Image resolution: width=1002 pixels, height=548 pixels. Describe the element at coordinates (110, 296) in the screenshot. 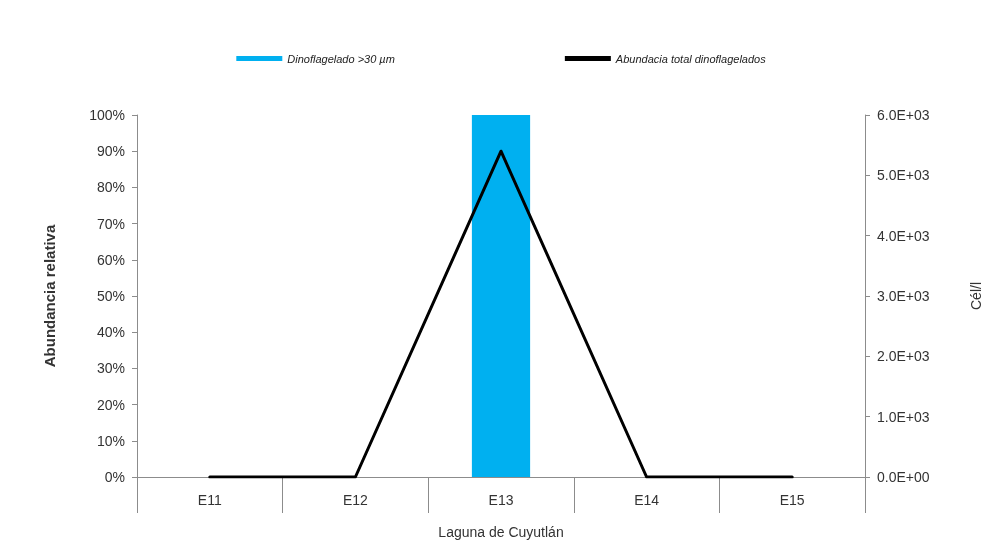

I see `y-tick-label: 50%` at that location.